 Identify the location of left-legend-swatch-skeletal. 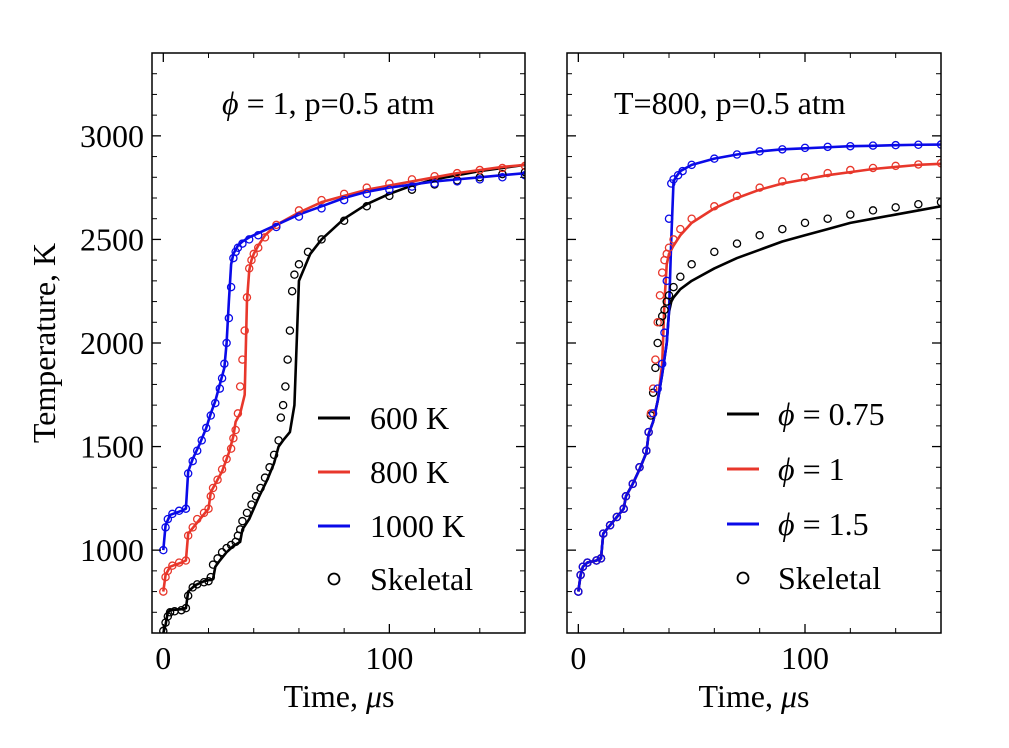
(334, 579).